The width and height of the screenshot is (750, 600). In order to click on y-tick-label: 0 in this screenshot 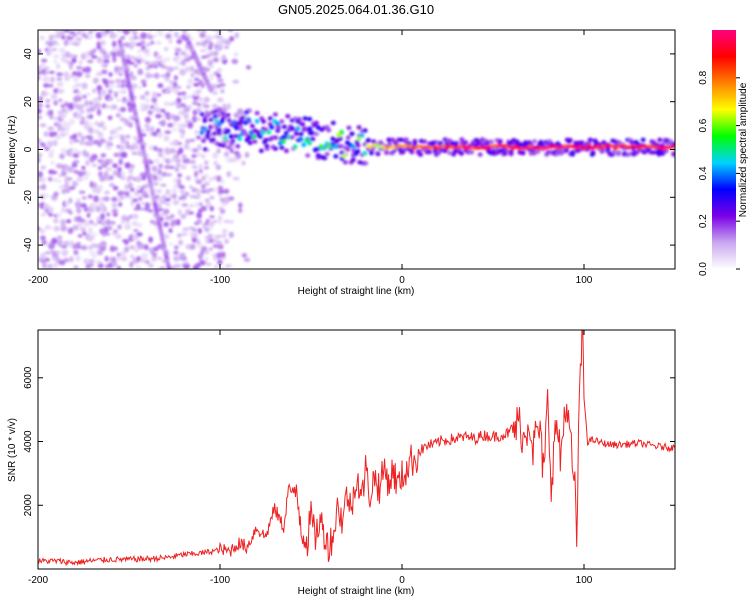, I will do `click(28, 149)`.